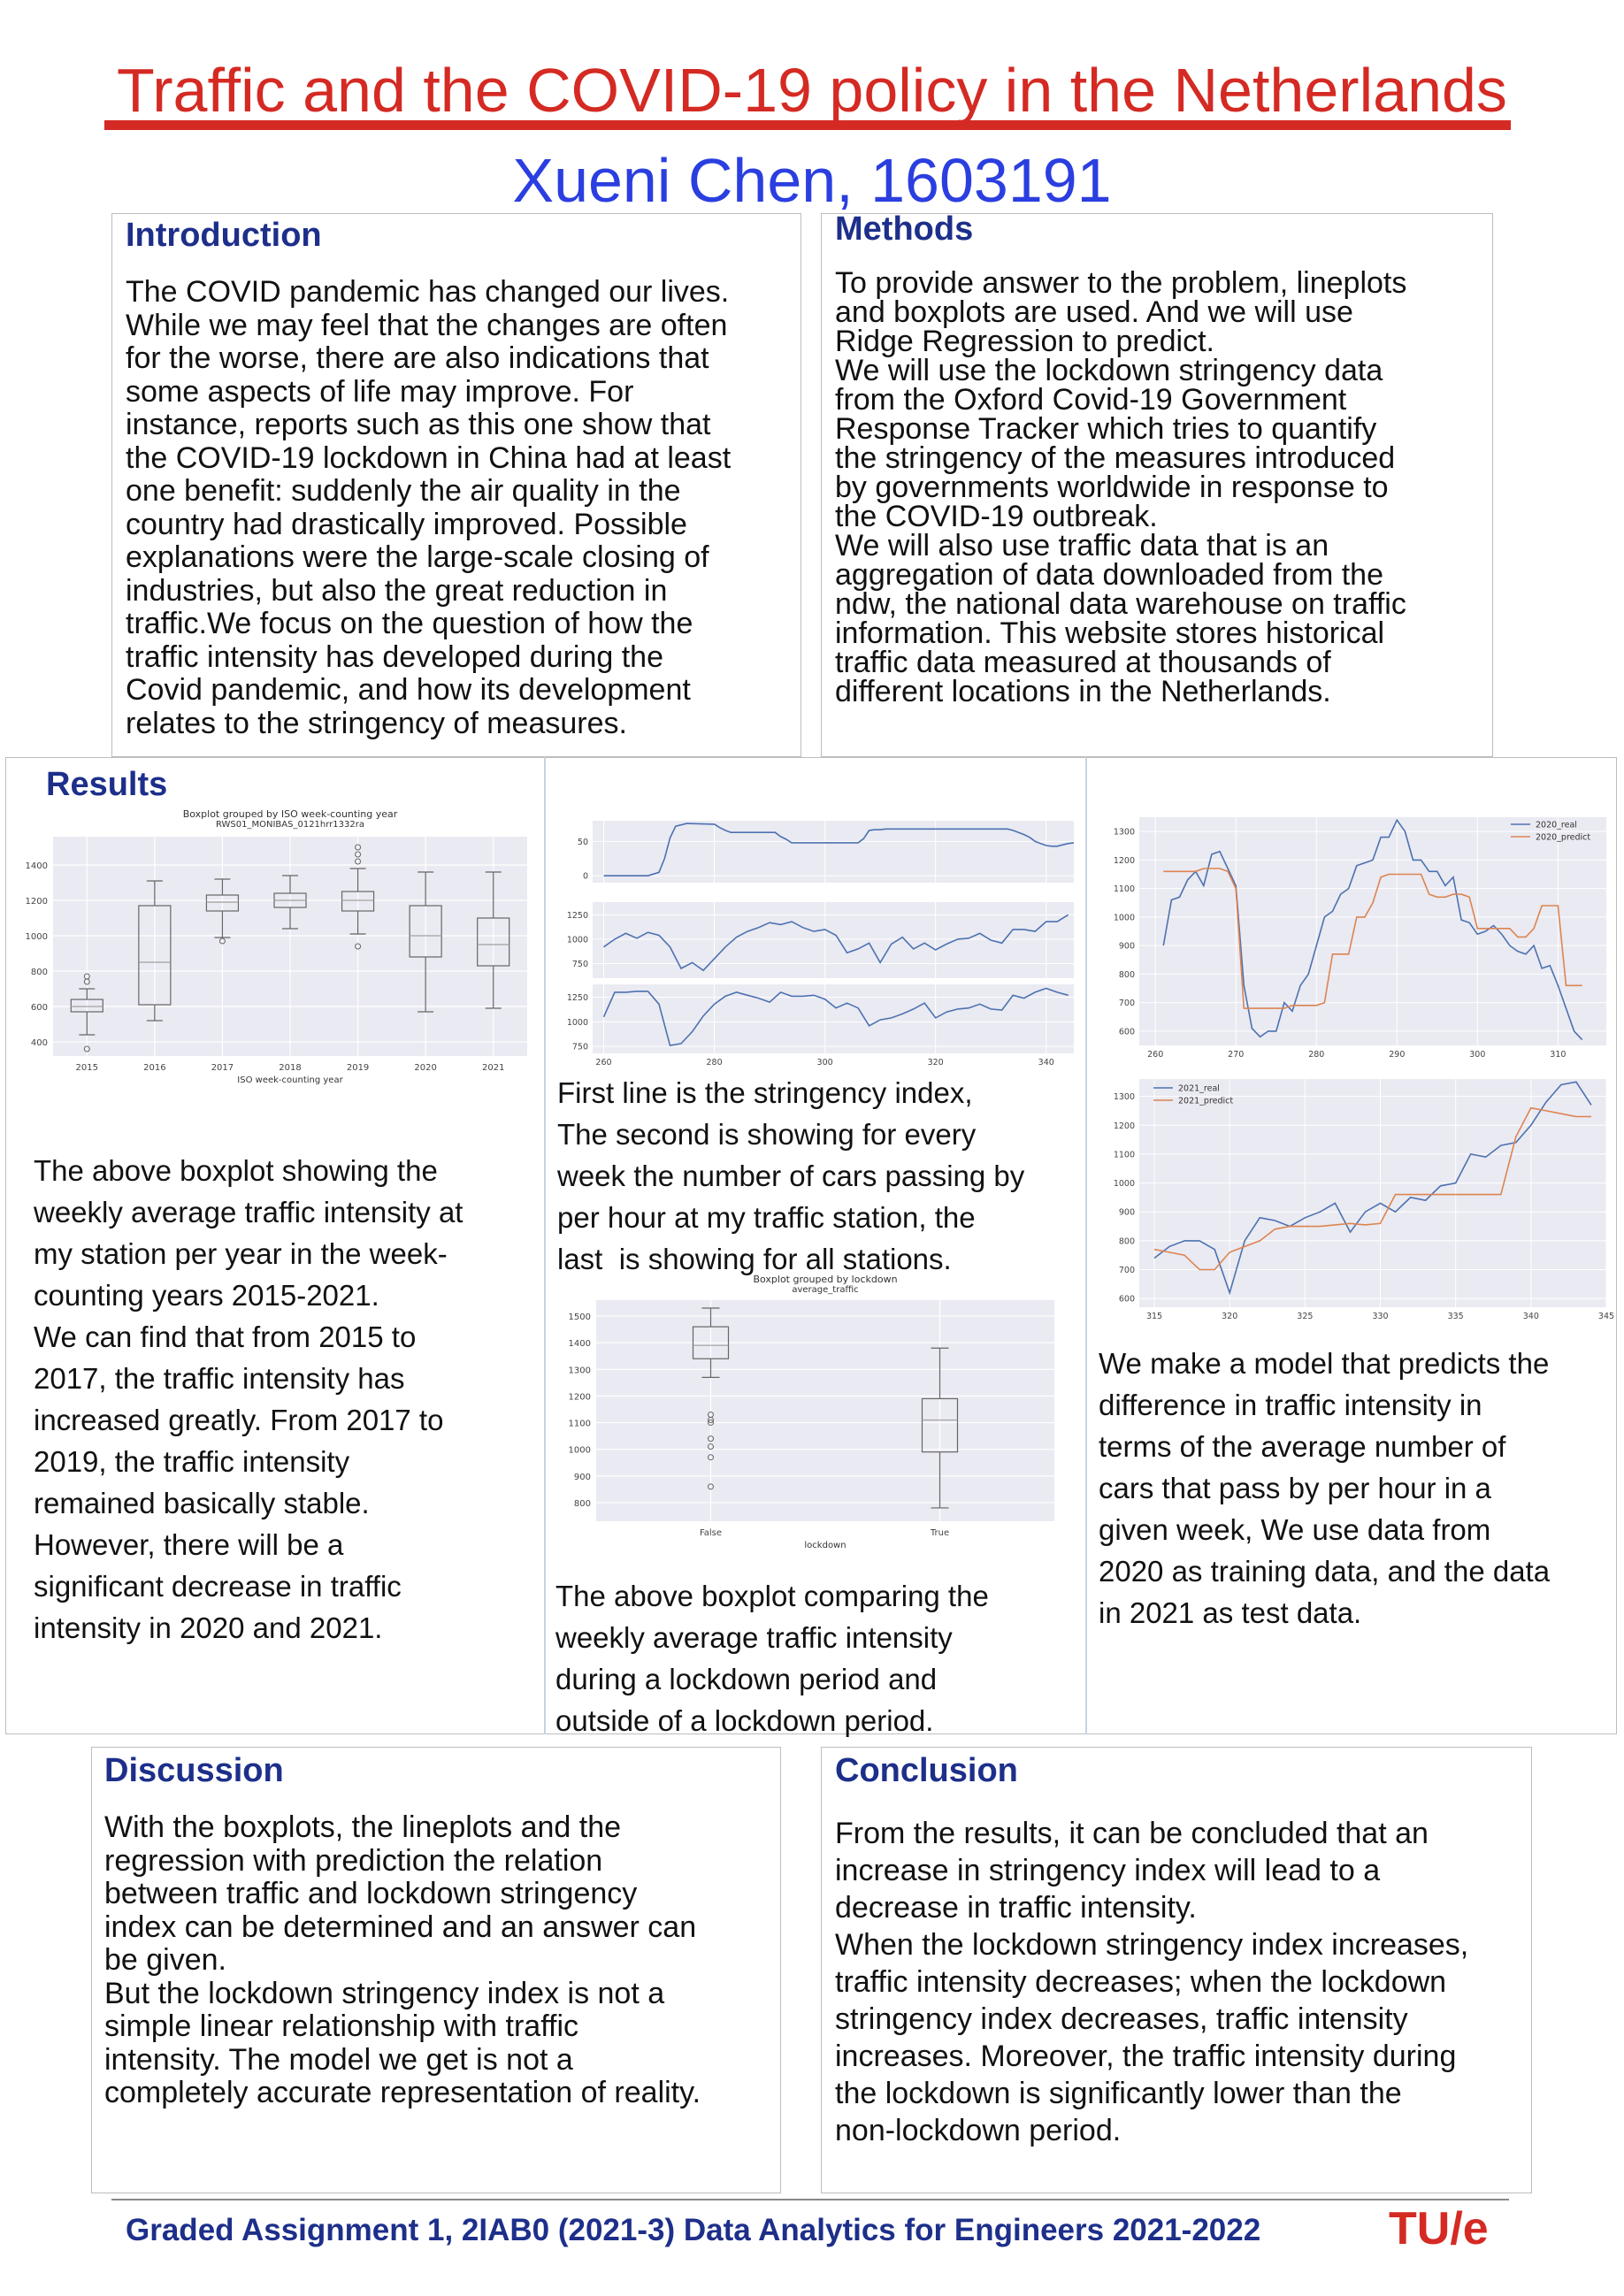 Image resolution: width=1624 pixels, height=2296 pixels. Describe the element at coordinates (810, 2199) in the screenshot. I see `footer-divider` at that location.